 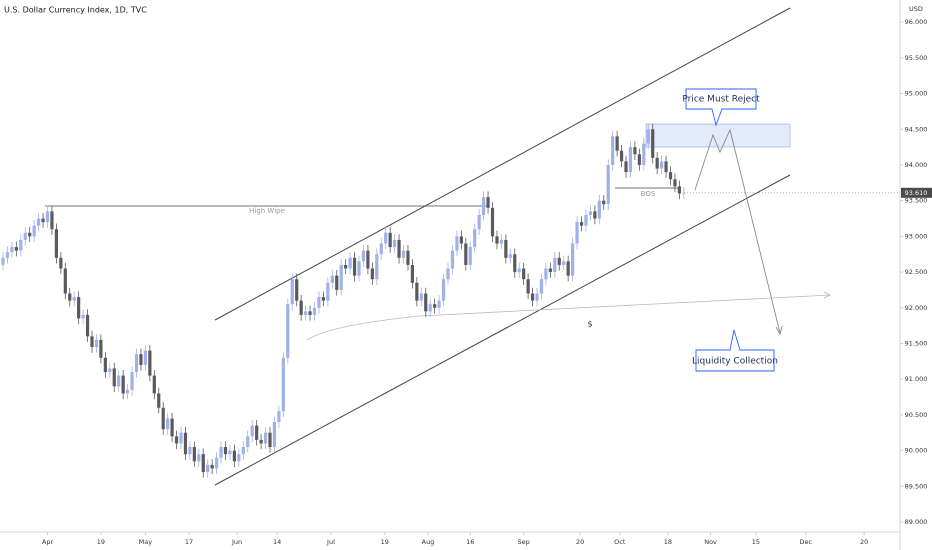 I want to click on reject-callout, so click(x=721, y=107).